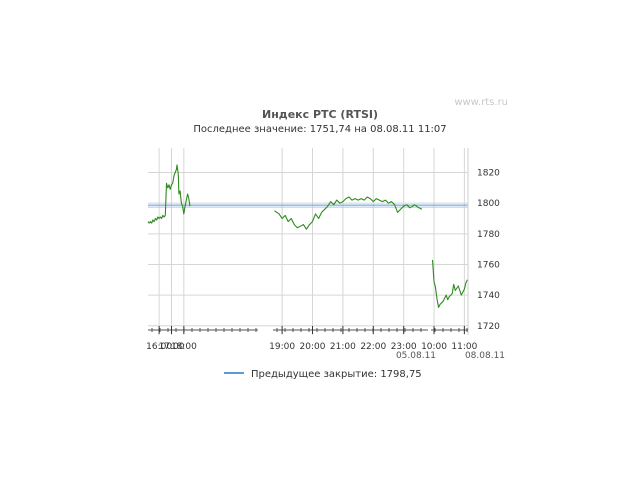  I want to click on date-label: 08.08.11, so click(485, 356).